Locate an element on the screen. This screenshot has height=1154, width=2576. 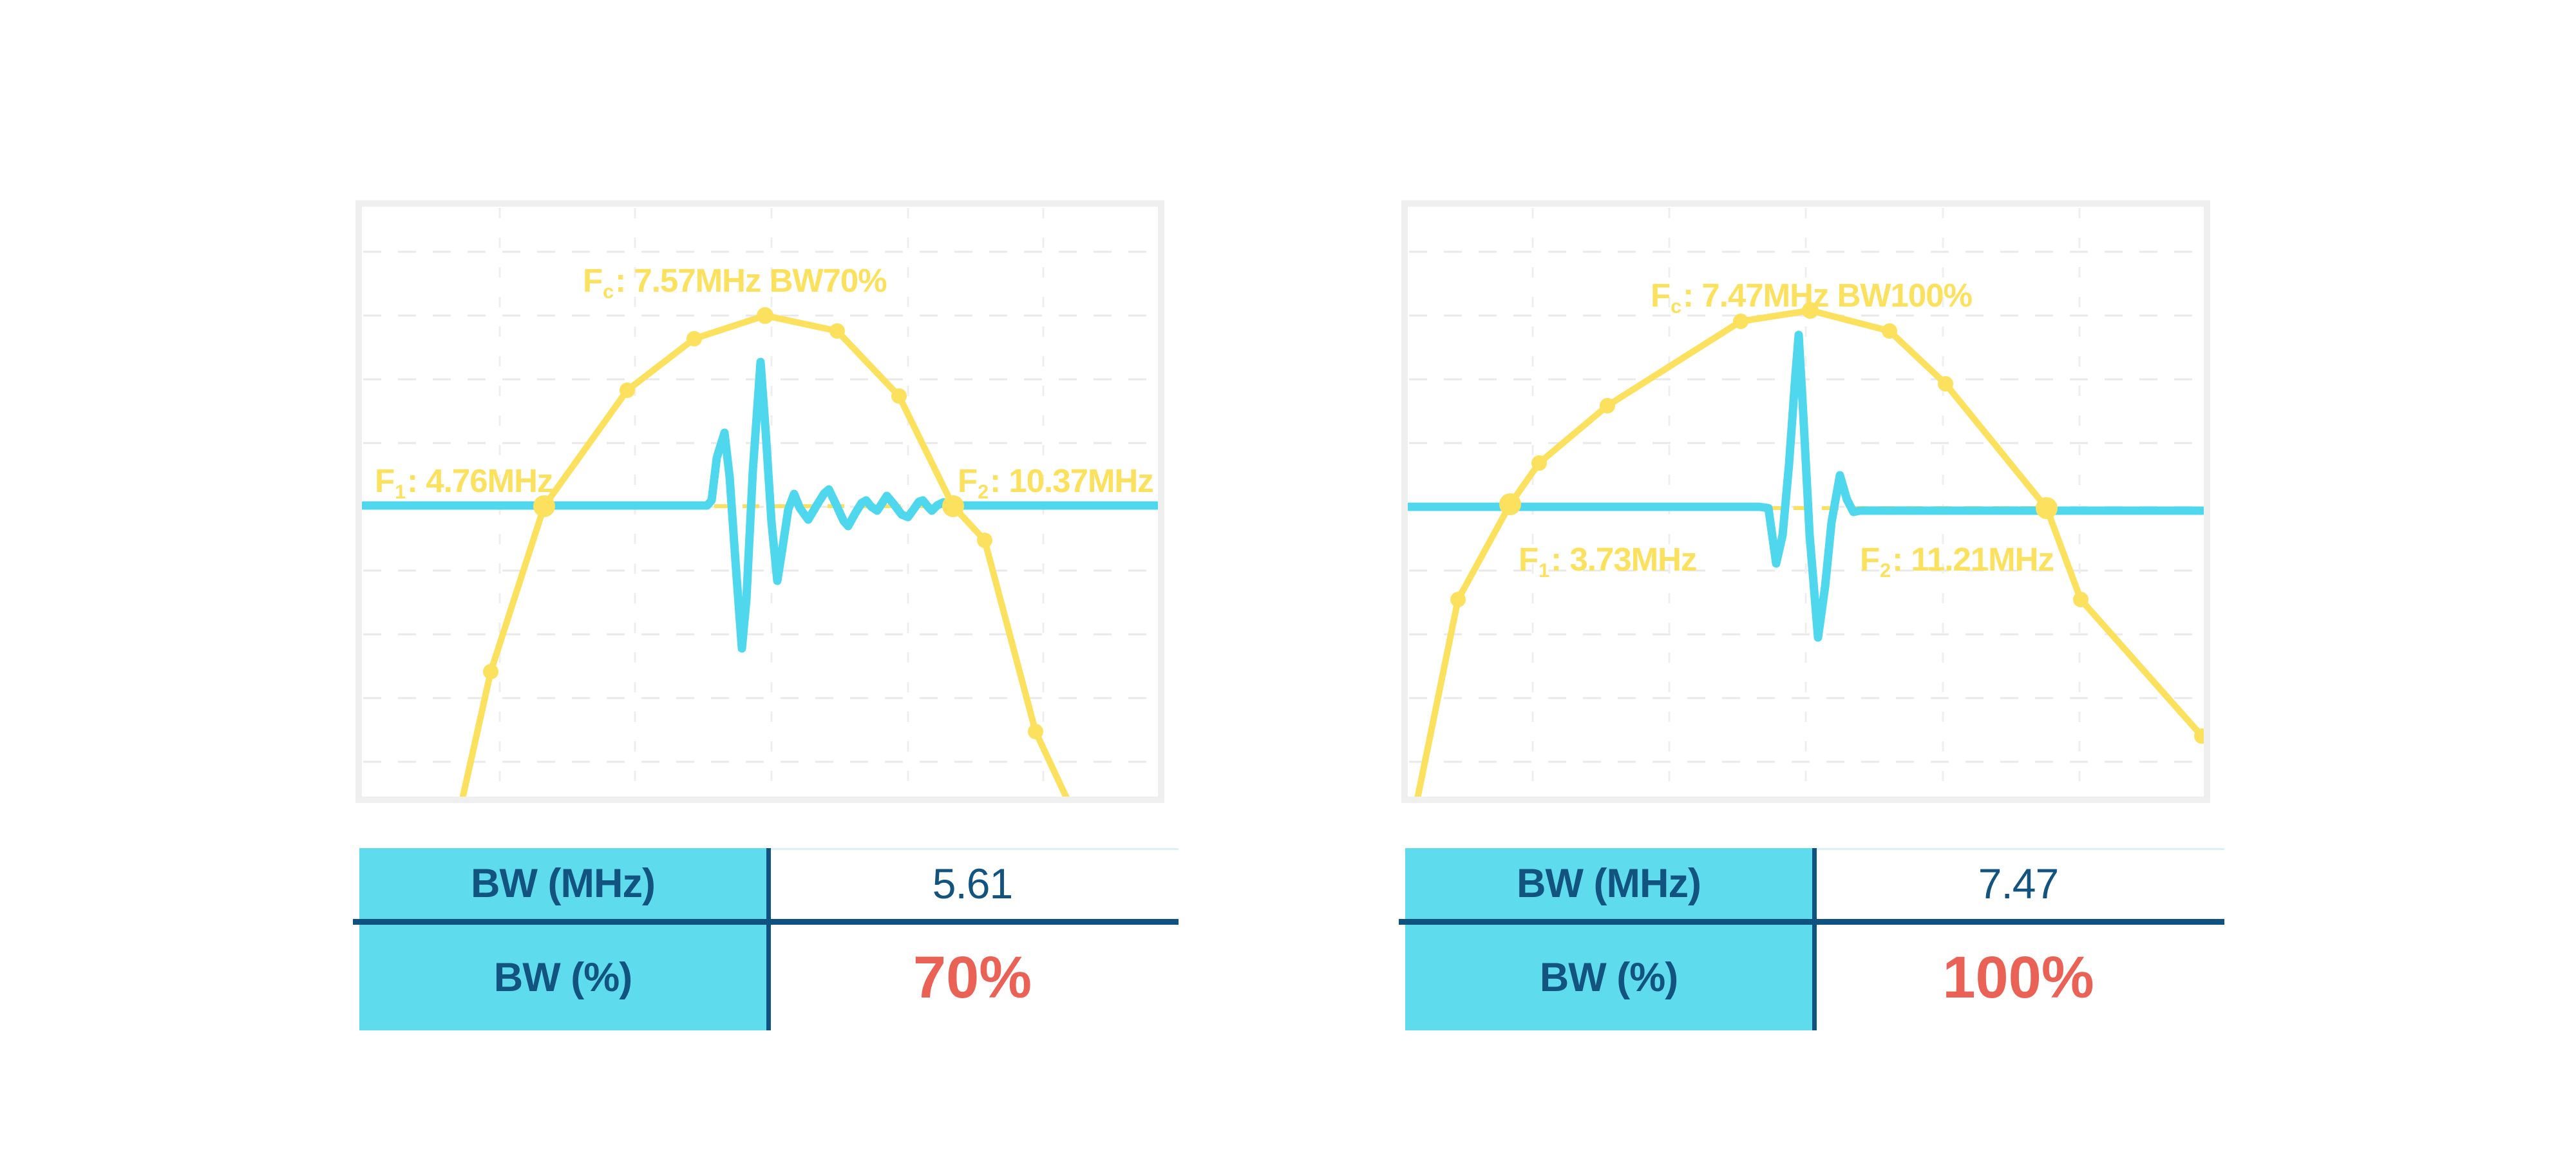
f1-annotation: F1: 3.73MHz is located at coordinates (1608, 561).